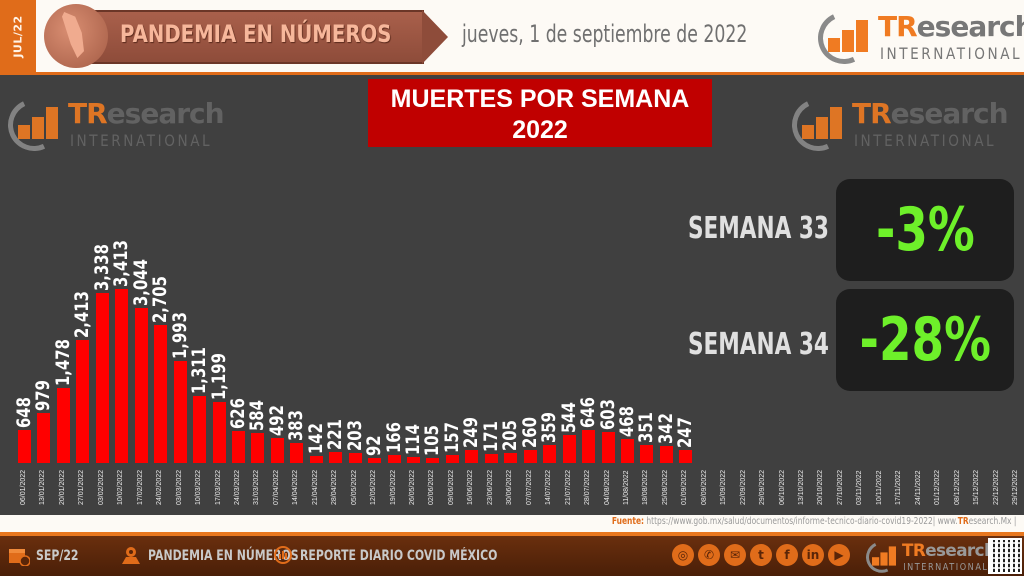 The image size is (1024, 576). I want to click on bar-value-label: 351, so click(646, 428).